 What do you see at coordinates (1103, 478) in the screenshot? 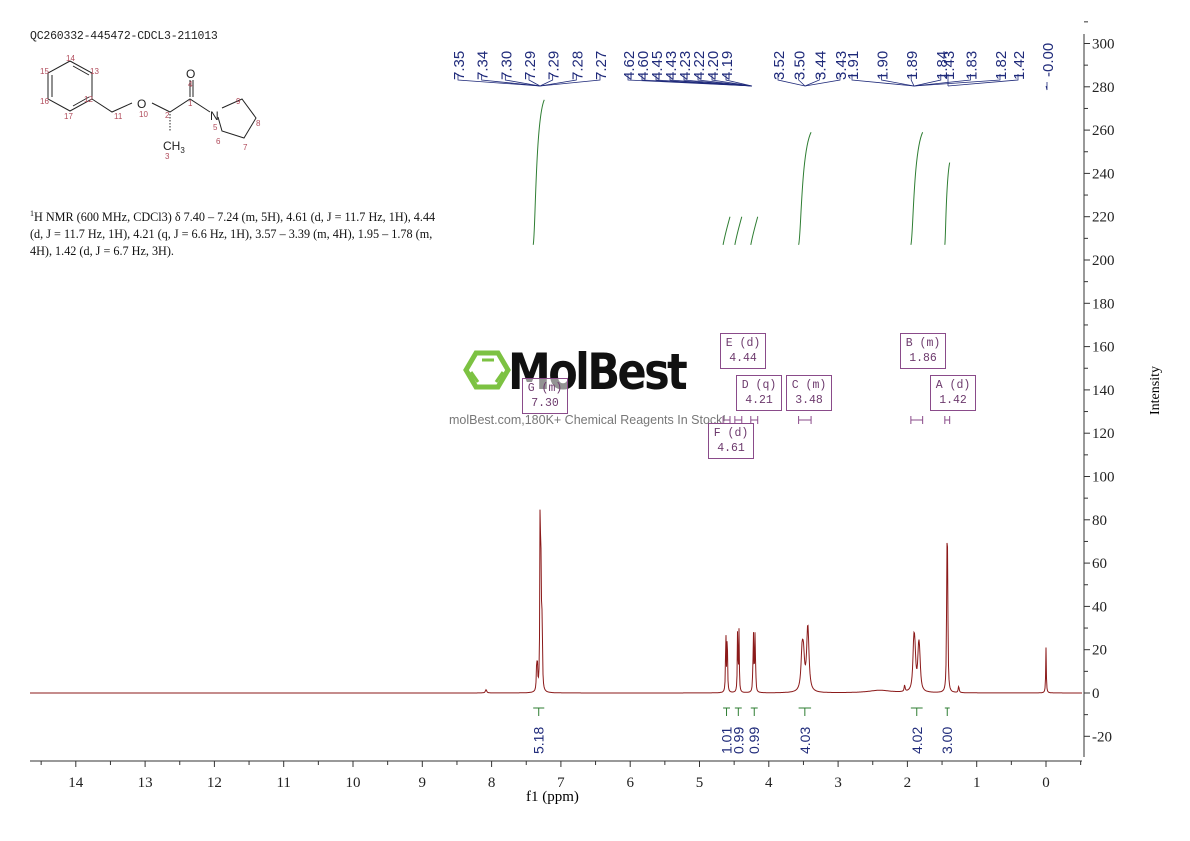
I see `y-tick-label: 100` at bounding box center [1103, 478].